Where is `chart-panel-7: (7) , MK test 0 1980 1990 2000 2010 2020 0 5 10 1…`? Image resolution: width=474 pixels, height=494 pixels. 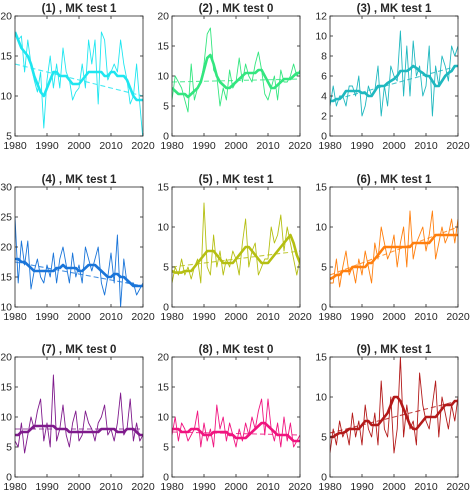 chart-panel-7: (7) , MK test 0 1980 1990 2000 2010 2020 0 5 10 1… is located at coordinates (77, 418).